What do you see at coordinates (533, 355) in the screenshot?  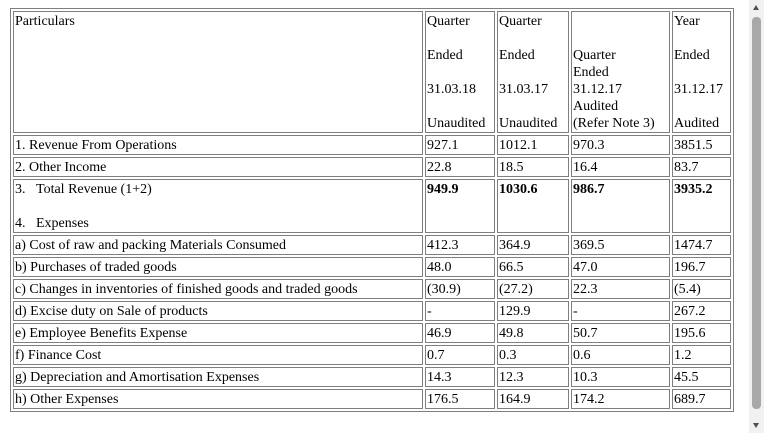 I see `table-cell: 0.3` at bounding box center [533, 355].